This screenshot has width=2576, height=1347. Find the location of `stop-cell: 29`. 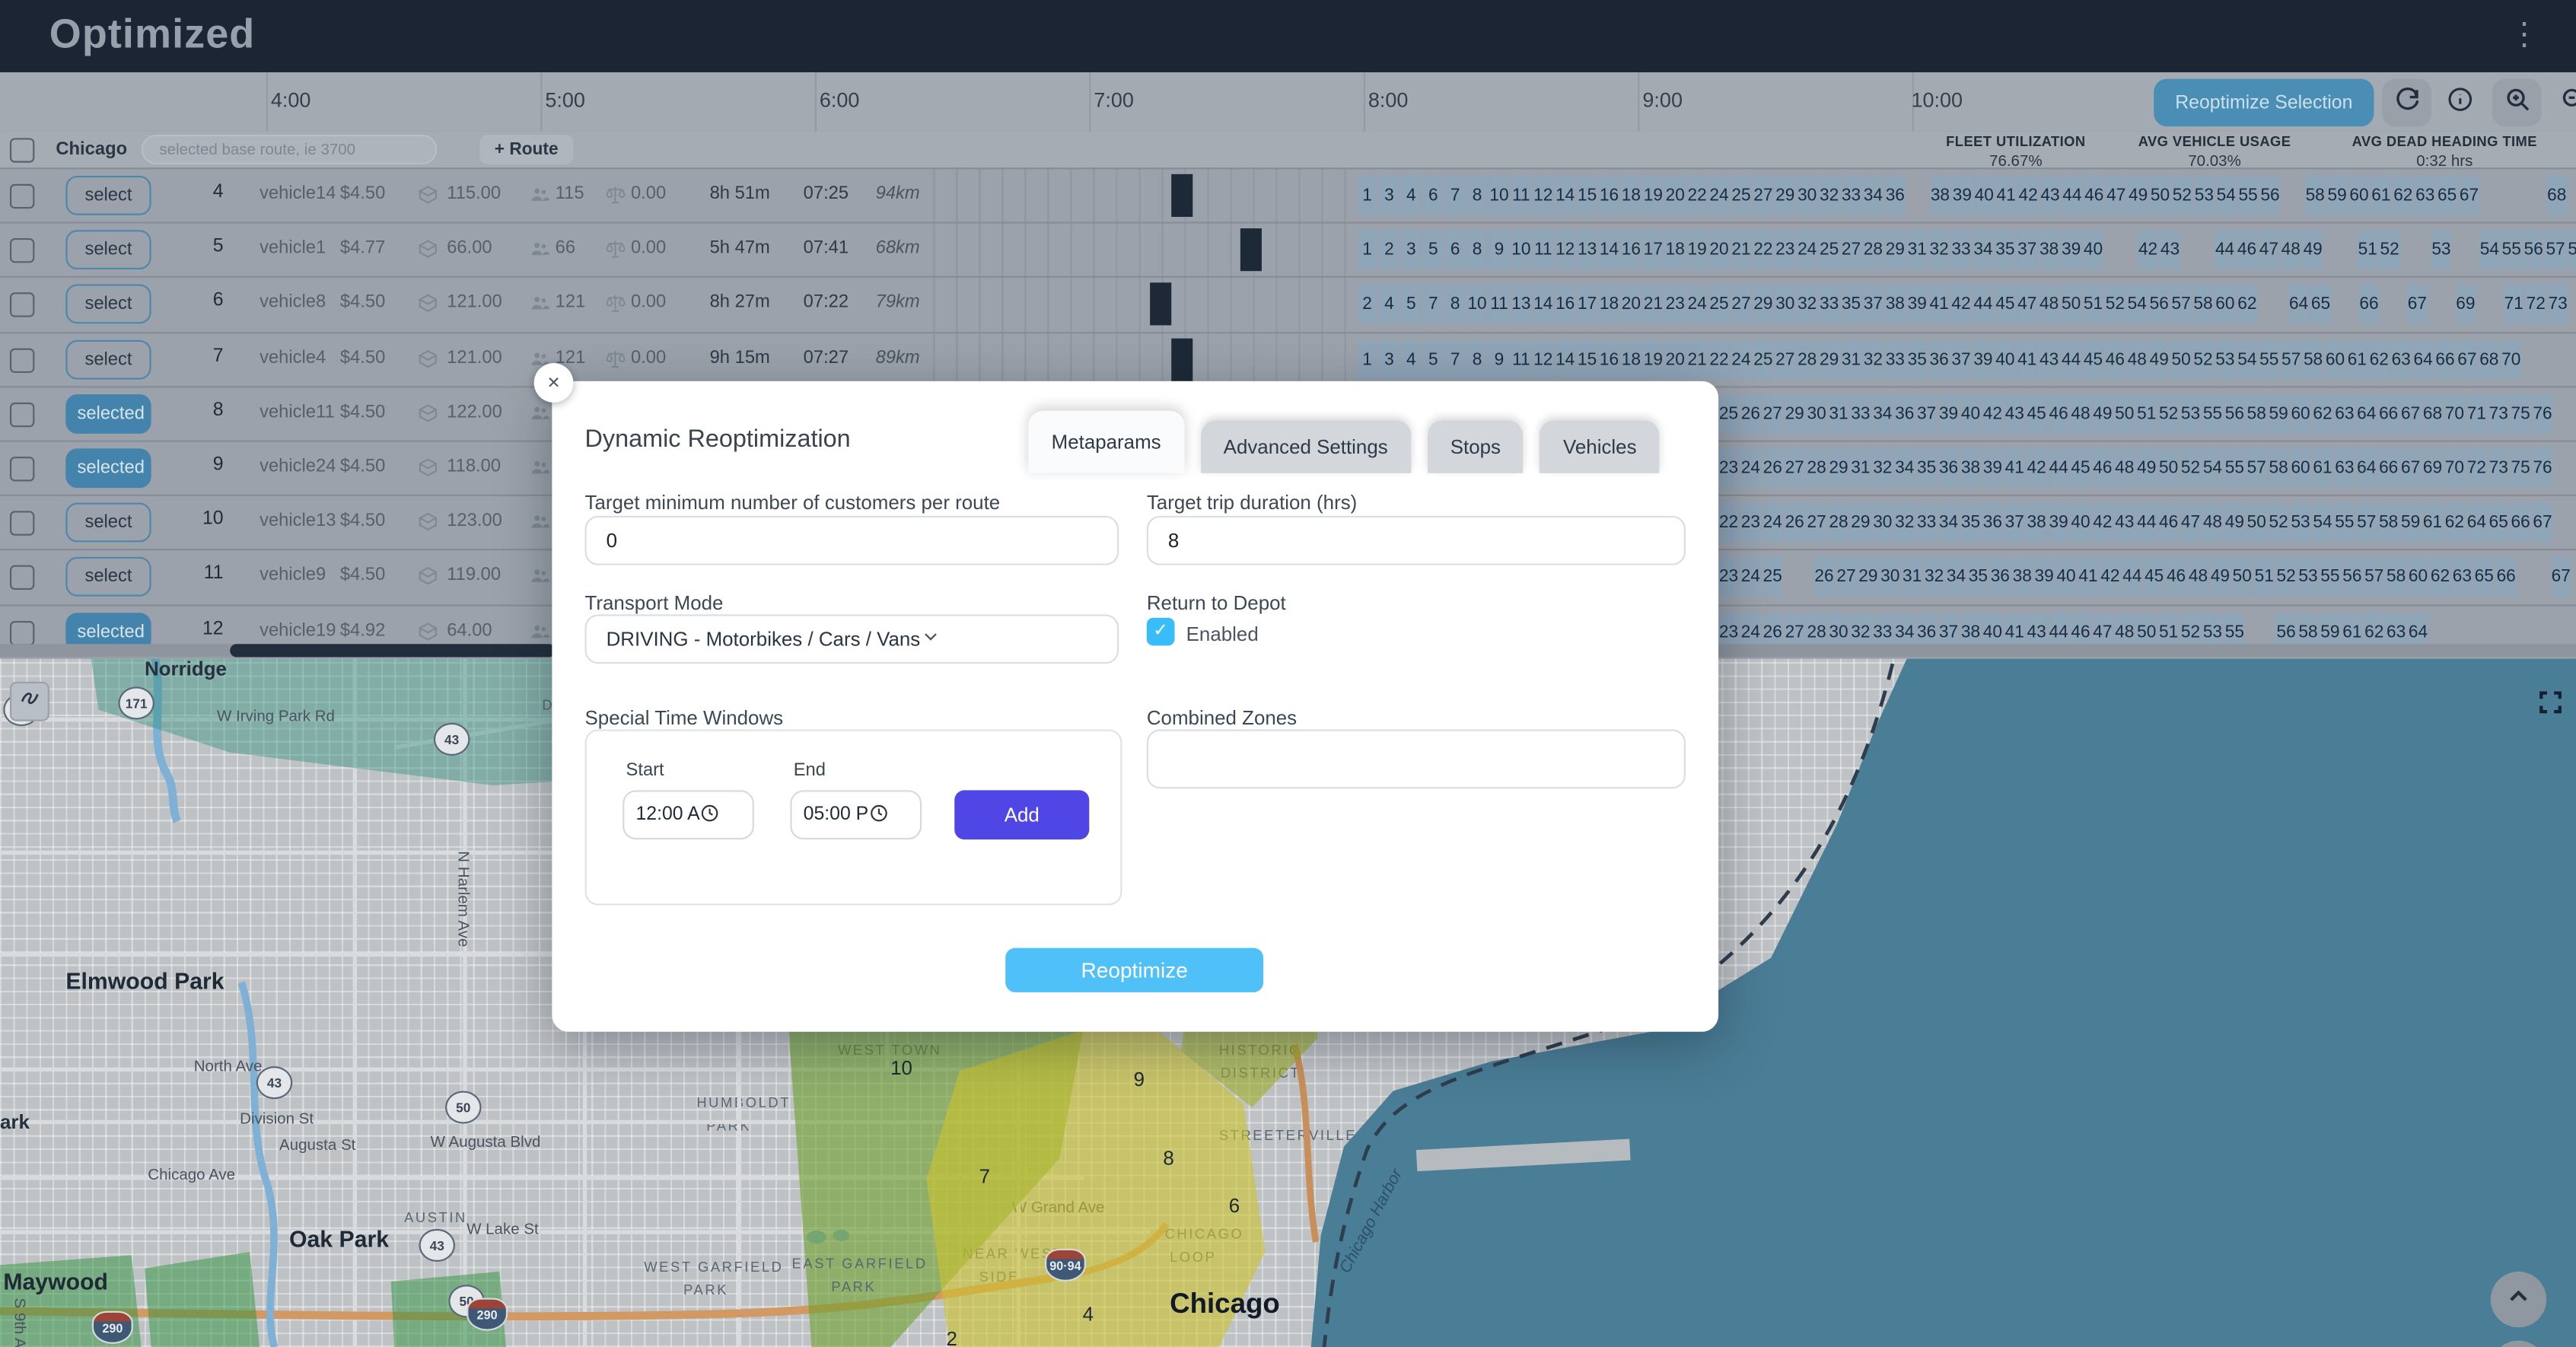

stop-cell: 29 is located at coordinates (1860, 522).